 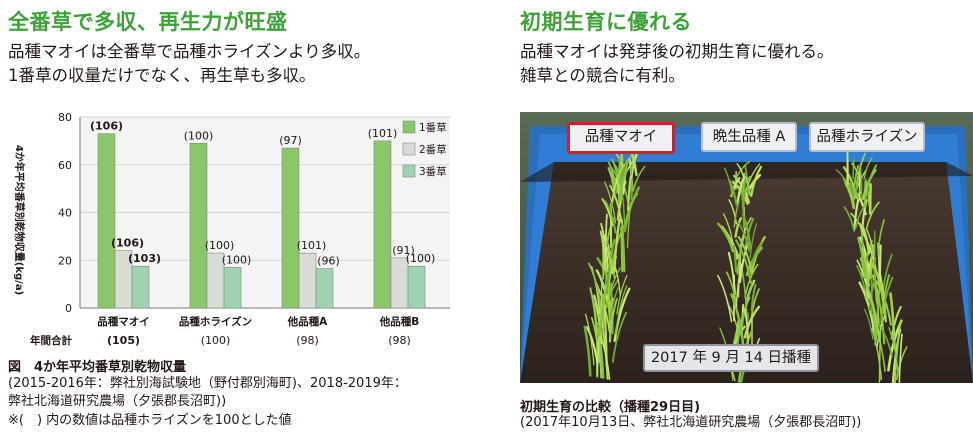 I want to click on y-tick-label: 40, so click(x=65, y=213).